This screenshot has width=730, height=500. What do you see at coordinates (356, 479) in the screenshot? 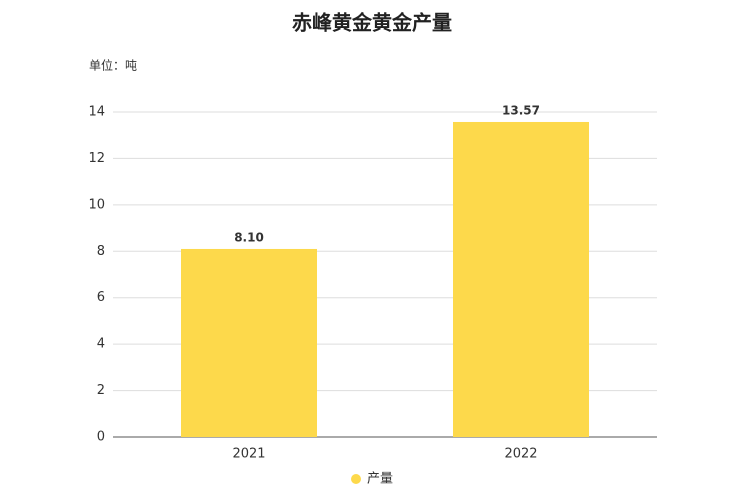
I see `legend-marker` at bounding box center [356, 479].